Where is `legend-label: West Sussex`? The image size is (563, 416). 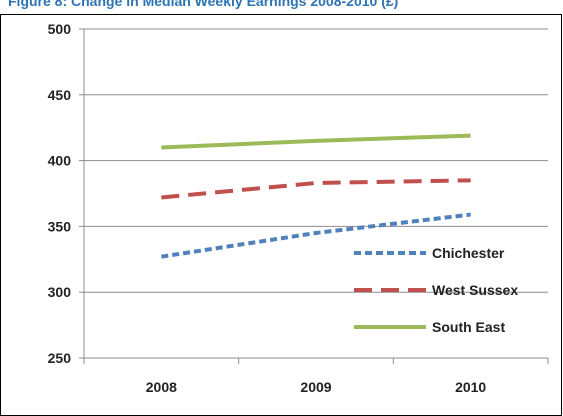
legend-label: West Sussex is located at coordinates (475, 290).